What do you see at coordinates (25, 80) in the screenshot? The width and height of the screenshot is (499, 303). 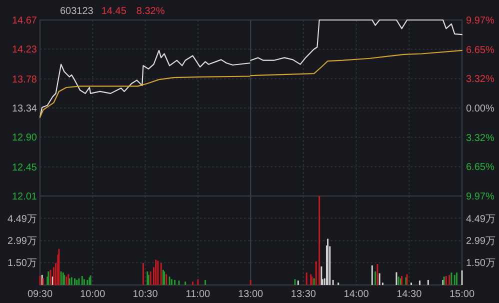 I see `y-tick-label: 13.78` at bounding box center [25, 80].